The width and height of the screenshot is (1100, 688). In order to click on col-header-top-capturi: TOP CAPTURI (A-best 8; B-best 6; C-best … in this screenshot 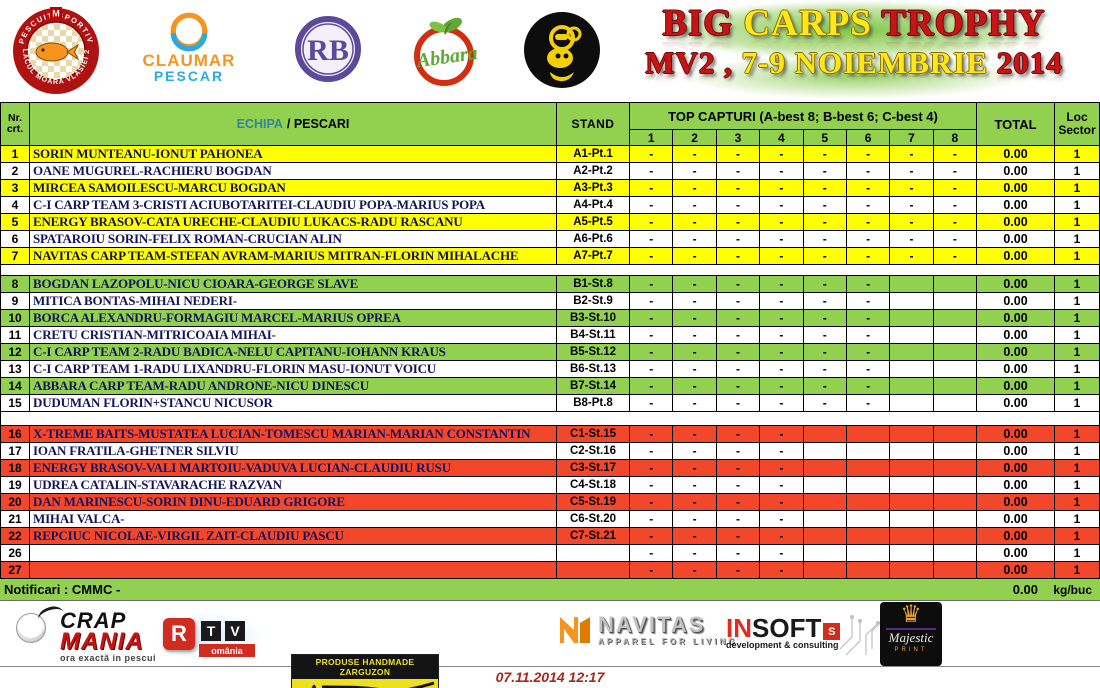, I will do `click(803, 116)`.